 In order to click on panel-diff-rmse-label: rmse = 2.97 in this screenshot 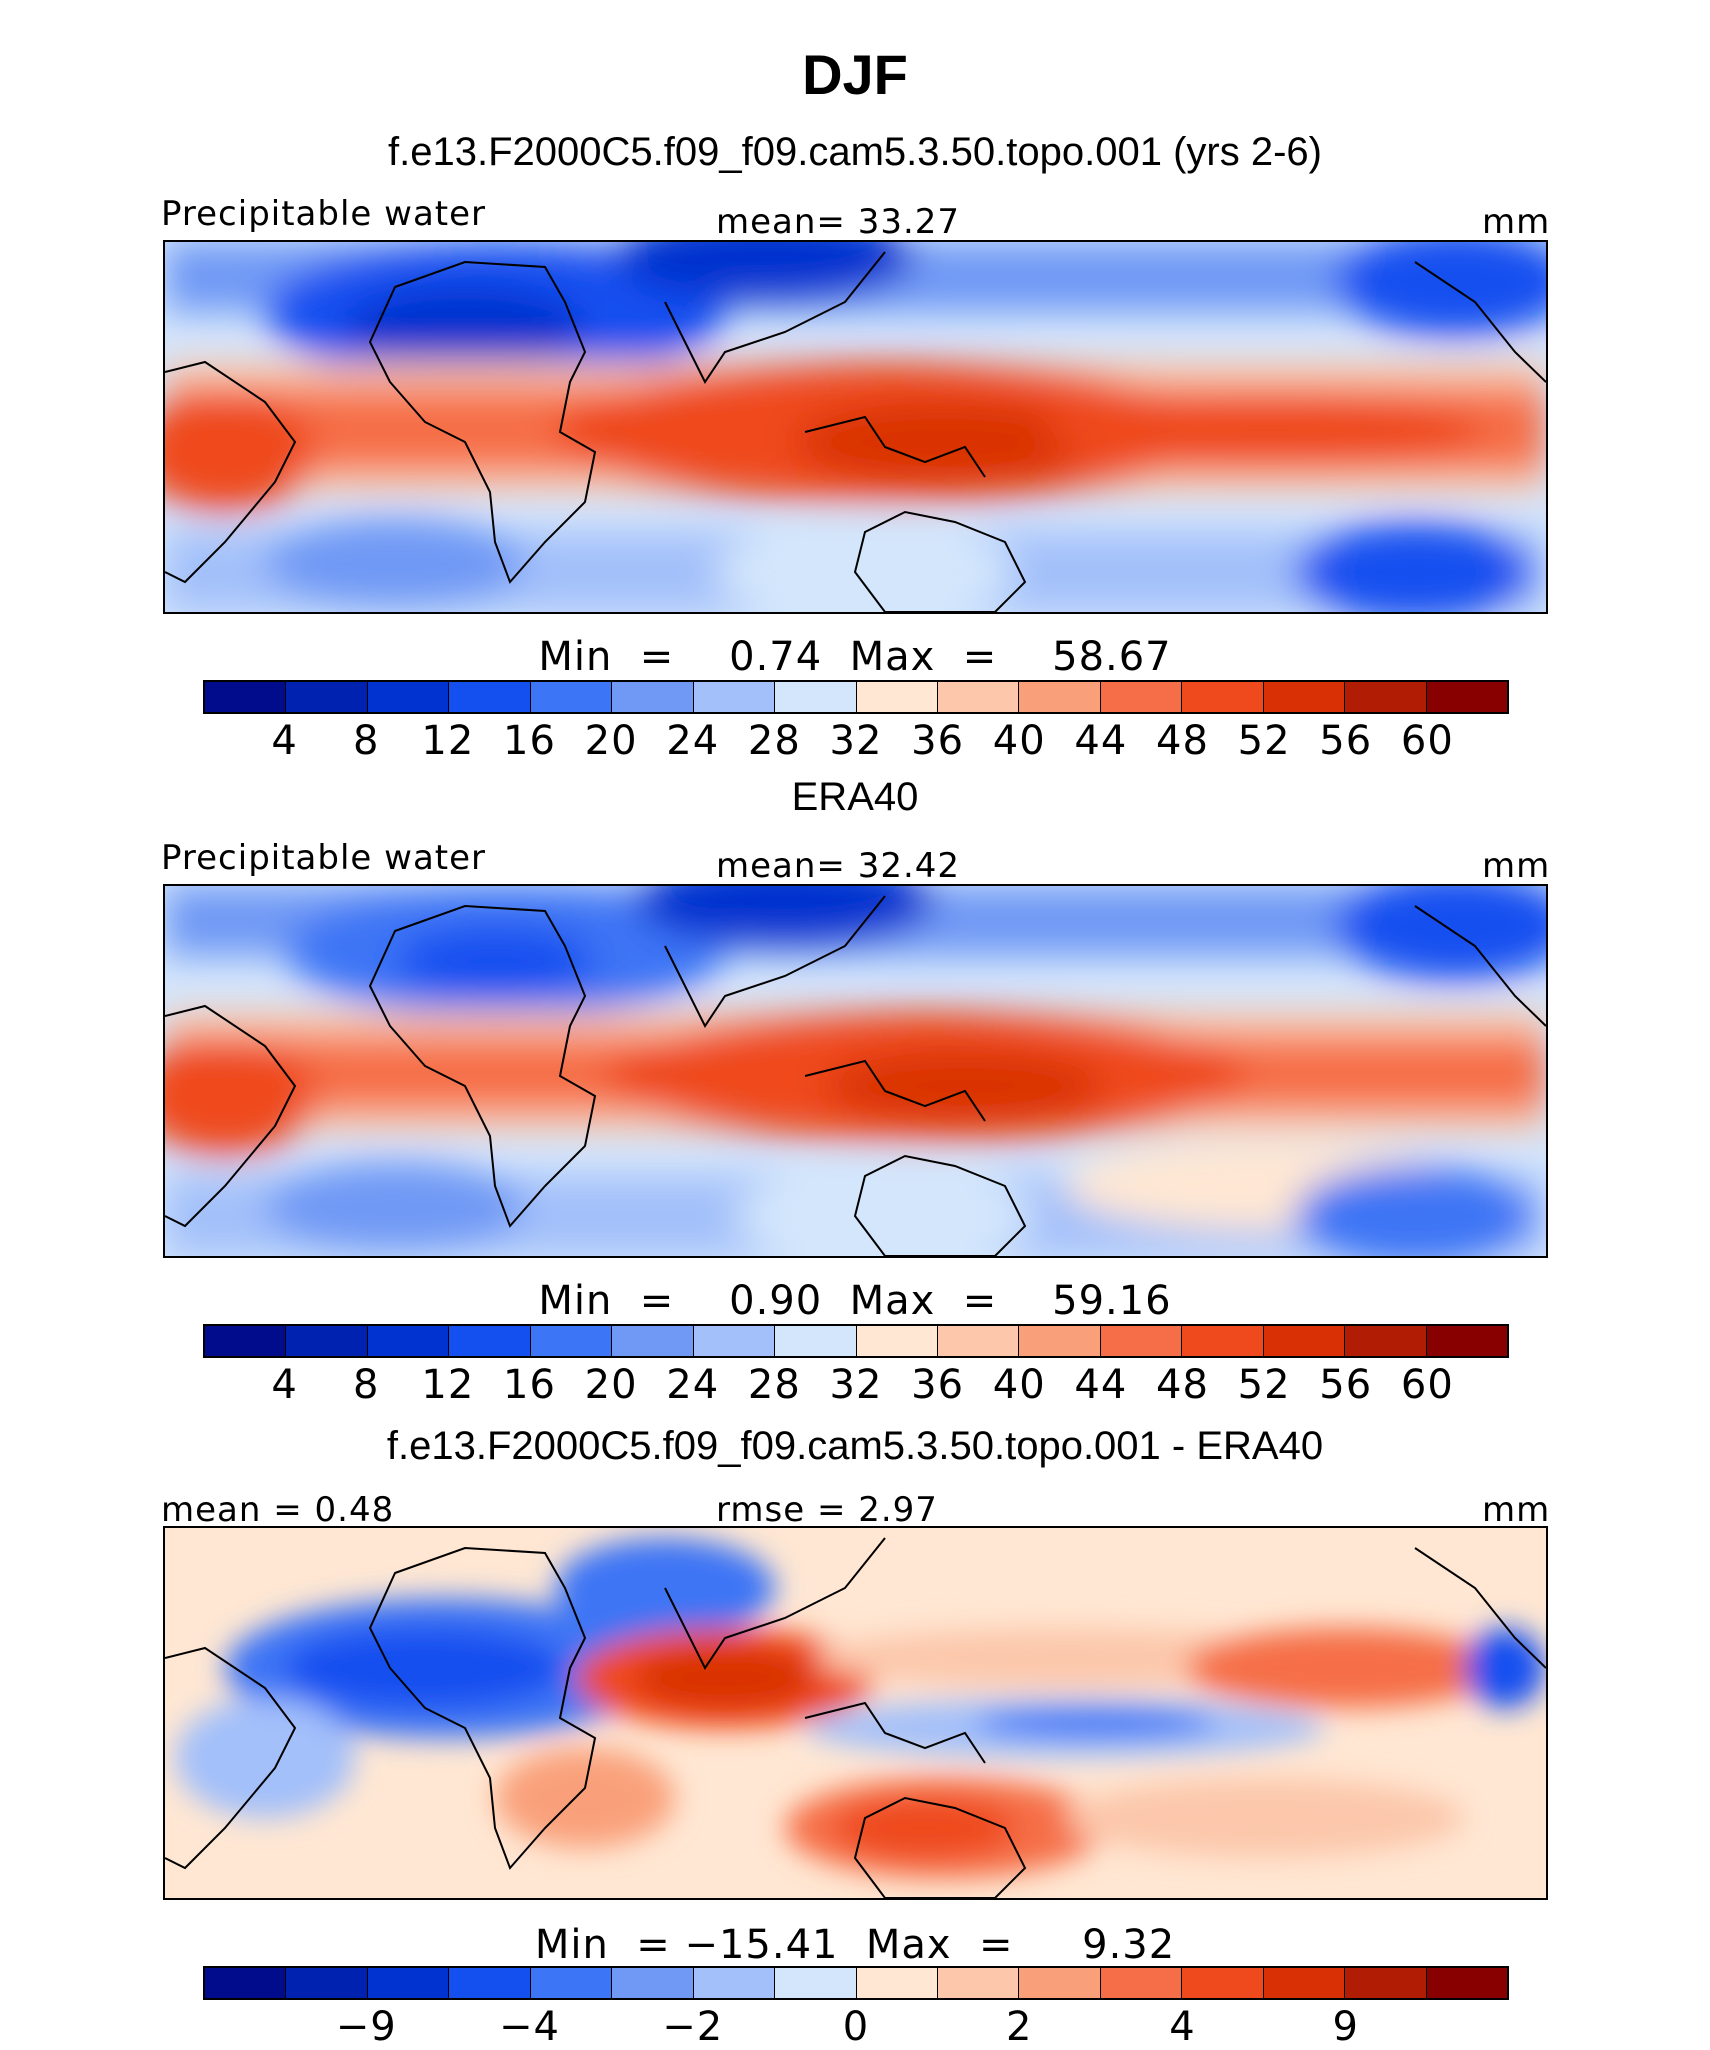, I will do `click(827, 1510)`.